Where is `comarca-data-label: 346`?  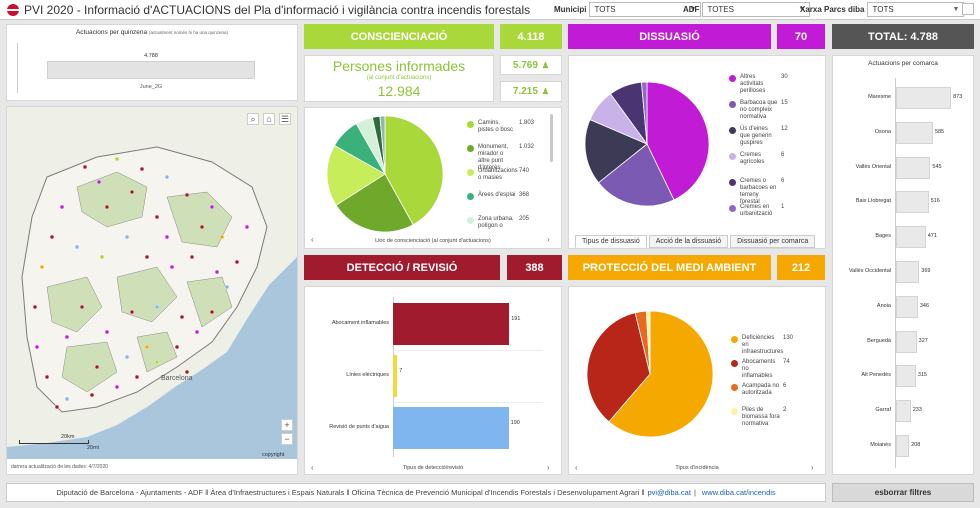
comarca-data-label: 346 is located at coordinates (924, 305).